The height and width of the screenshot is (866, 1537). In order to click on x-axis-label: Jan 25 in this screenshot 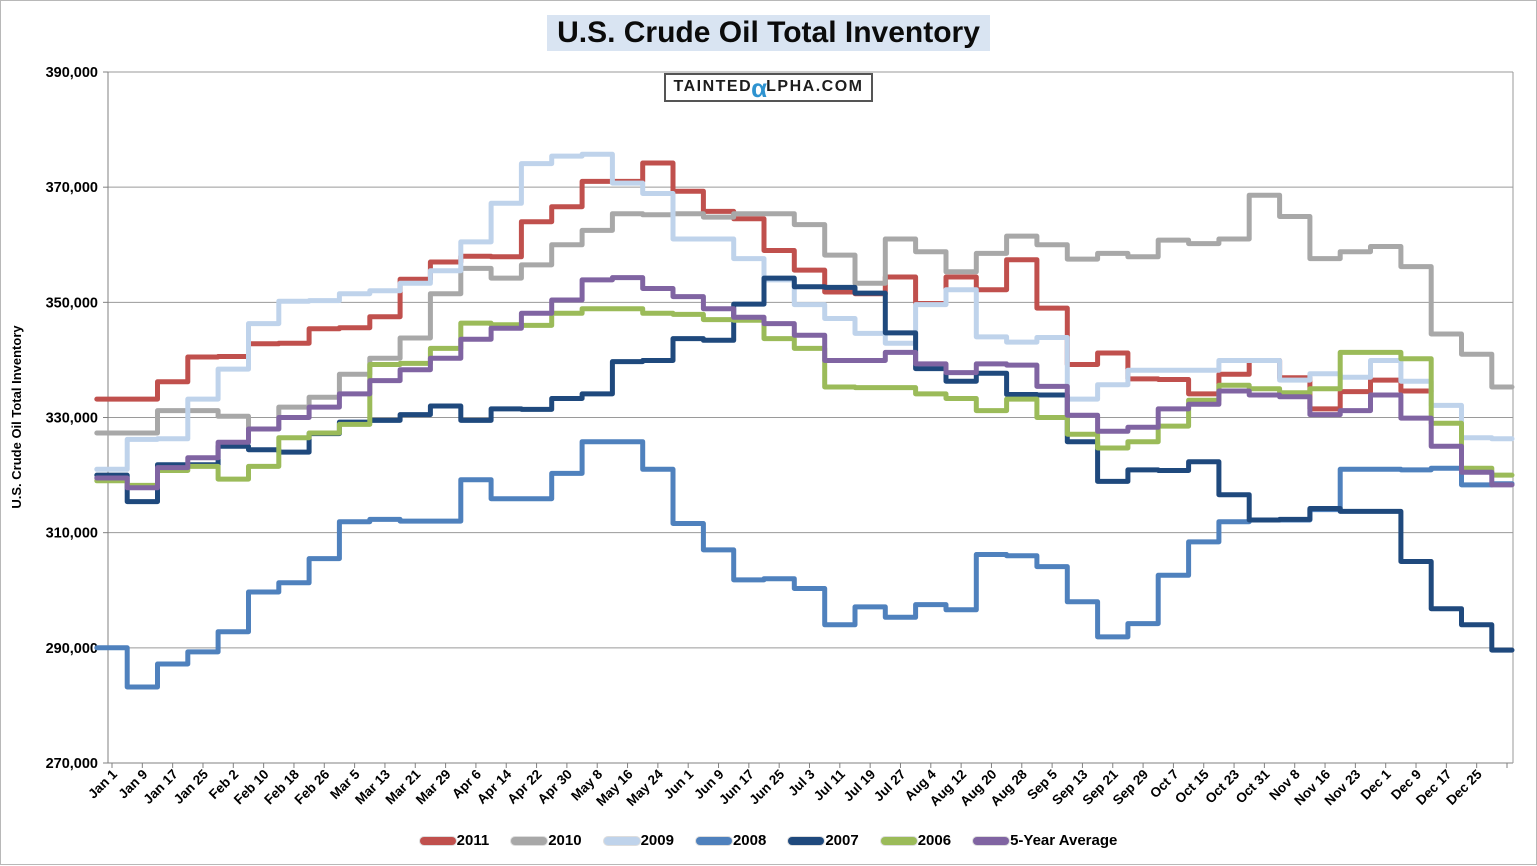, I will do `click(191, 786)`.